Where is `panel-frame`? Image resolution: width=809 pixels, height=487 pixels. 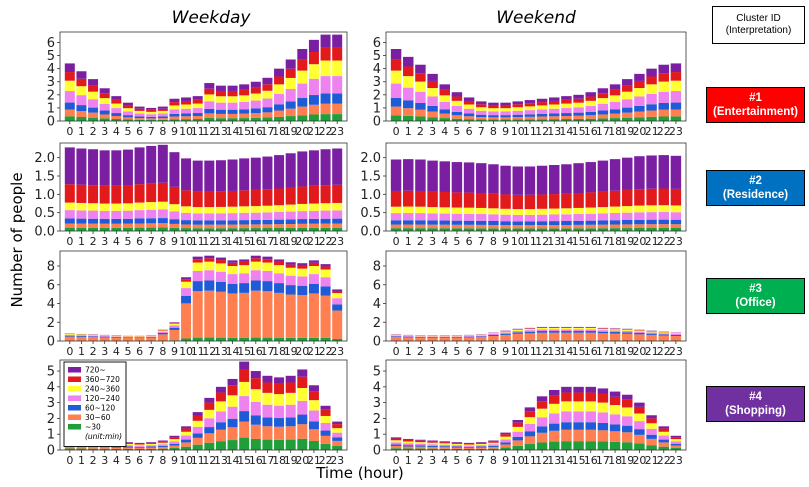
panel-frame is located at coordinates (536, 76).